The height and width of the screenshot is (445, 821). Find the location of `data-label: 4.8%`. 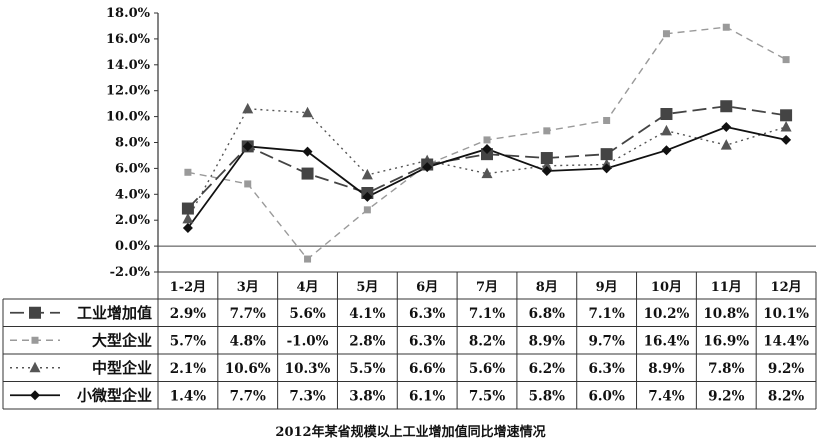

data-label: 4.8% is located at coordinates (248, 341).